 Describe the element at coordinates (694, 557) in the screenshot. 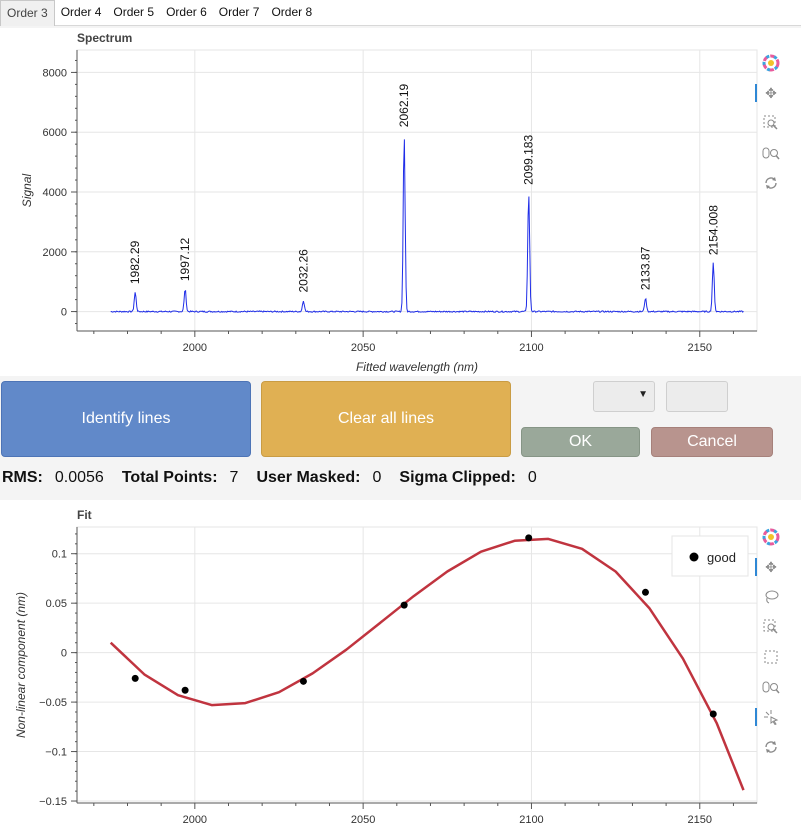

I see `legend-marker` at that location.